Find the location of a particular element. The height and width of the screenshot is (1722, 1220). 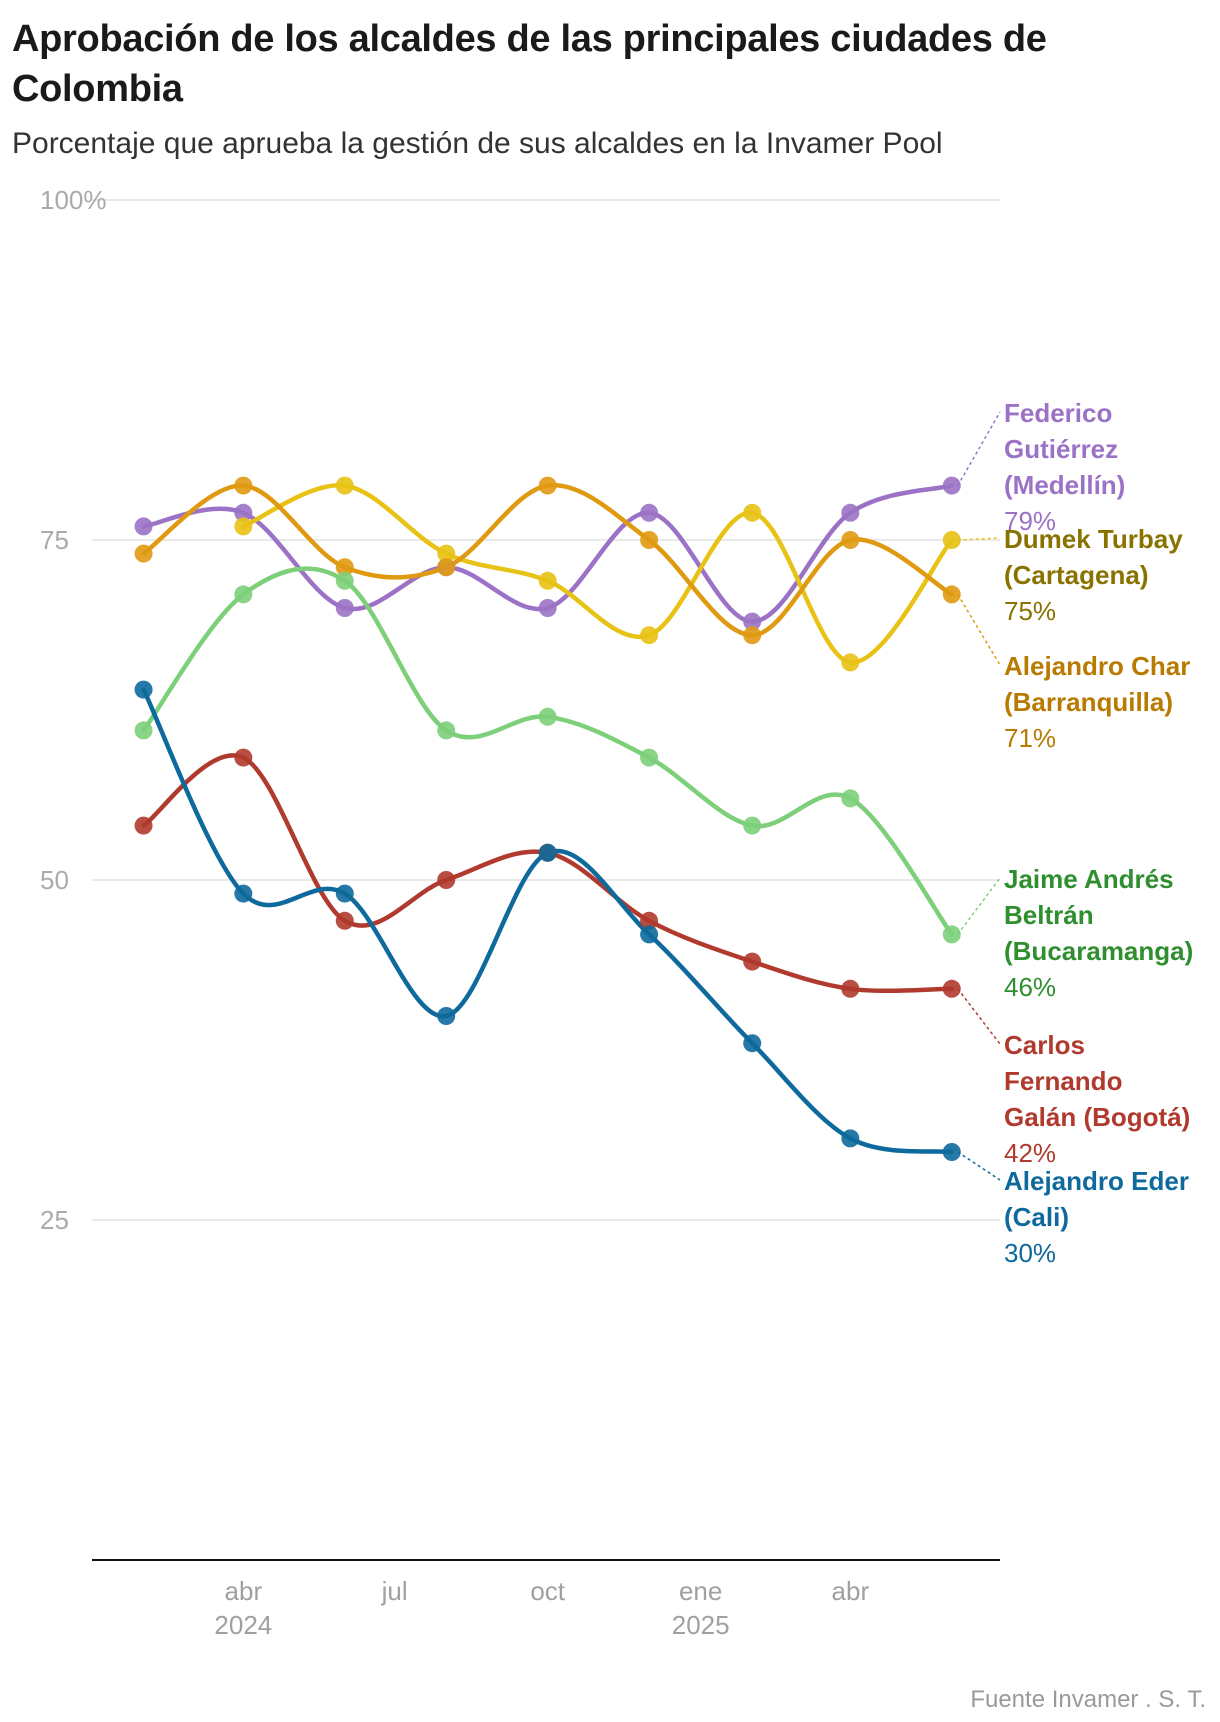

series-name-label: Gutiérrez is located at coordinates (1061, 449).